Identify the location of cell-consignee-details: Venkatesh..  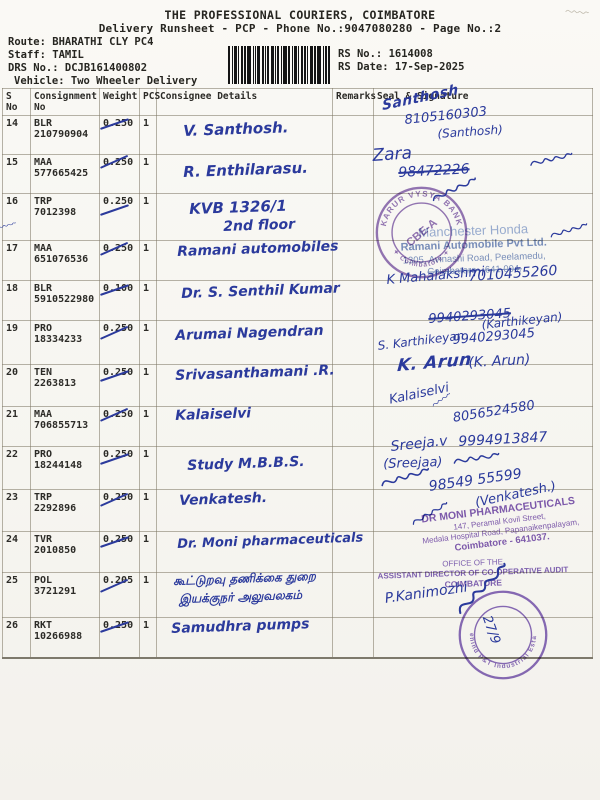
(244, 510).